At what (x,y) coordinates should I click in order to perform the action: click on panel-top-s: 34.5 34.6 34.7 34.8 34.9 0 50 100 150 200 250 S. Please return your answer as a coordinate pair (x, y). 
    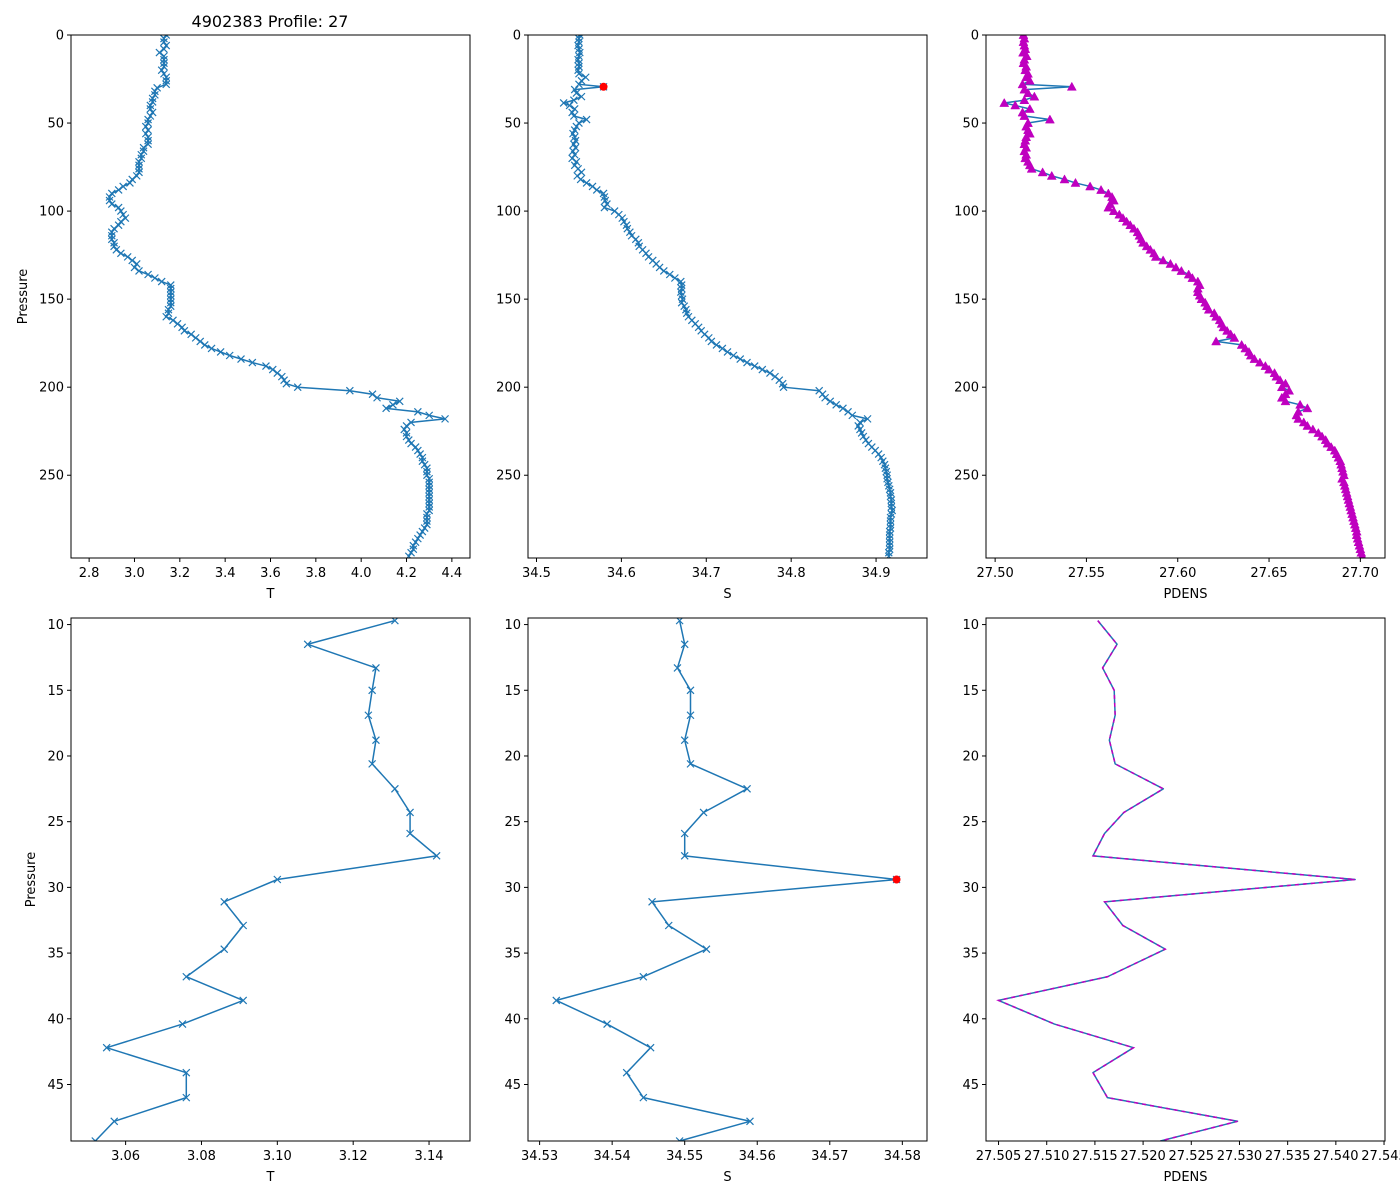
    Looking at the image, I should click on (712, 315).